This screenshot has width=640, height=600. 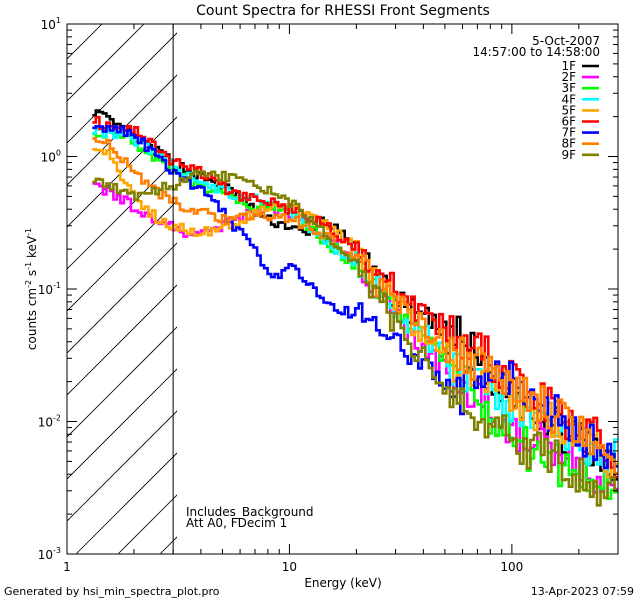 What do you see at coordinates (536, 52) in the screenshot?
I see `legend-time-range: 14:57:00 to 14:58:00` at bounding box center [536, 52].